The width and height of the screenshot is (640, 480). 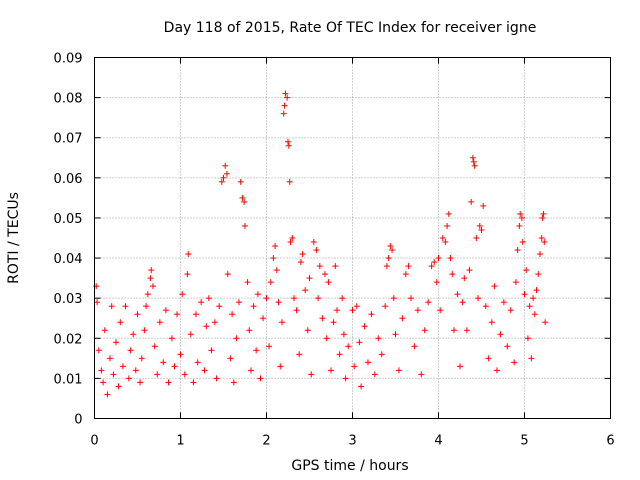 I want to click on x-axis-label: GPS time / hours, so click(x=349, y=466).